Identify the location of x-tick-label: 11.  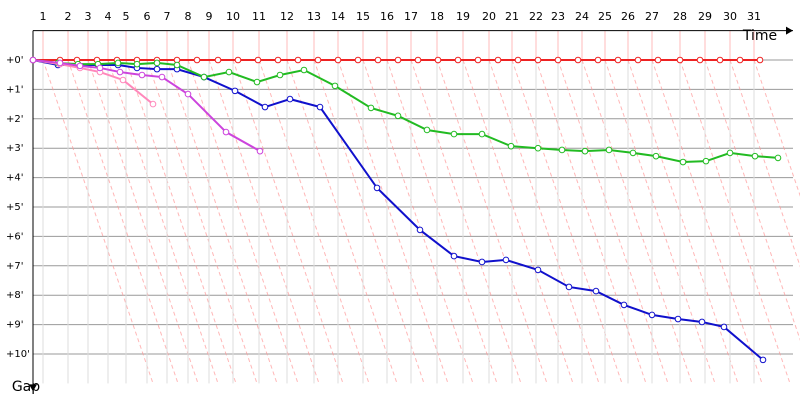
(259, 16).